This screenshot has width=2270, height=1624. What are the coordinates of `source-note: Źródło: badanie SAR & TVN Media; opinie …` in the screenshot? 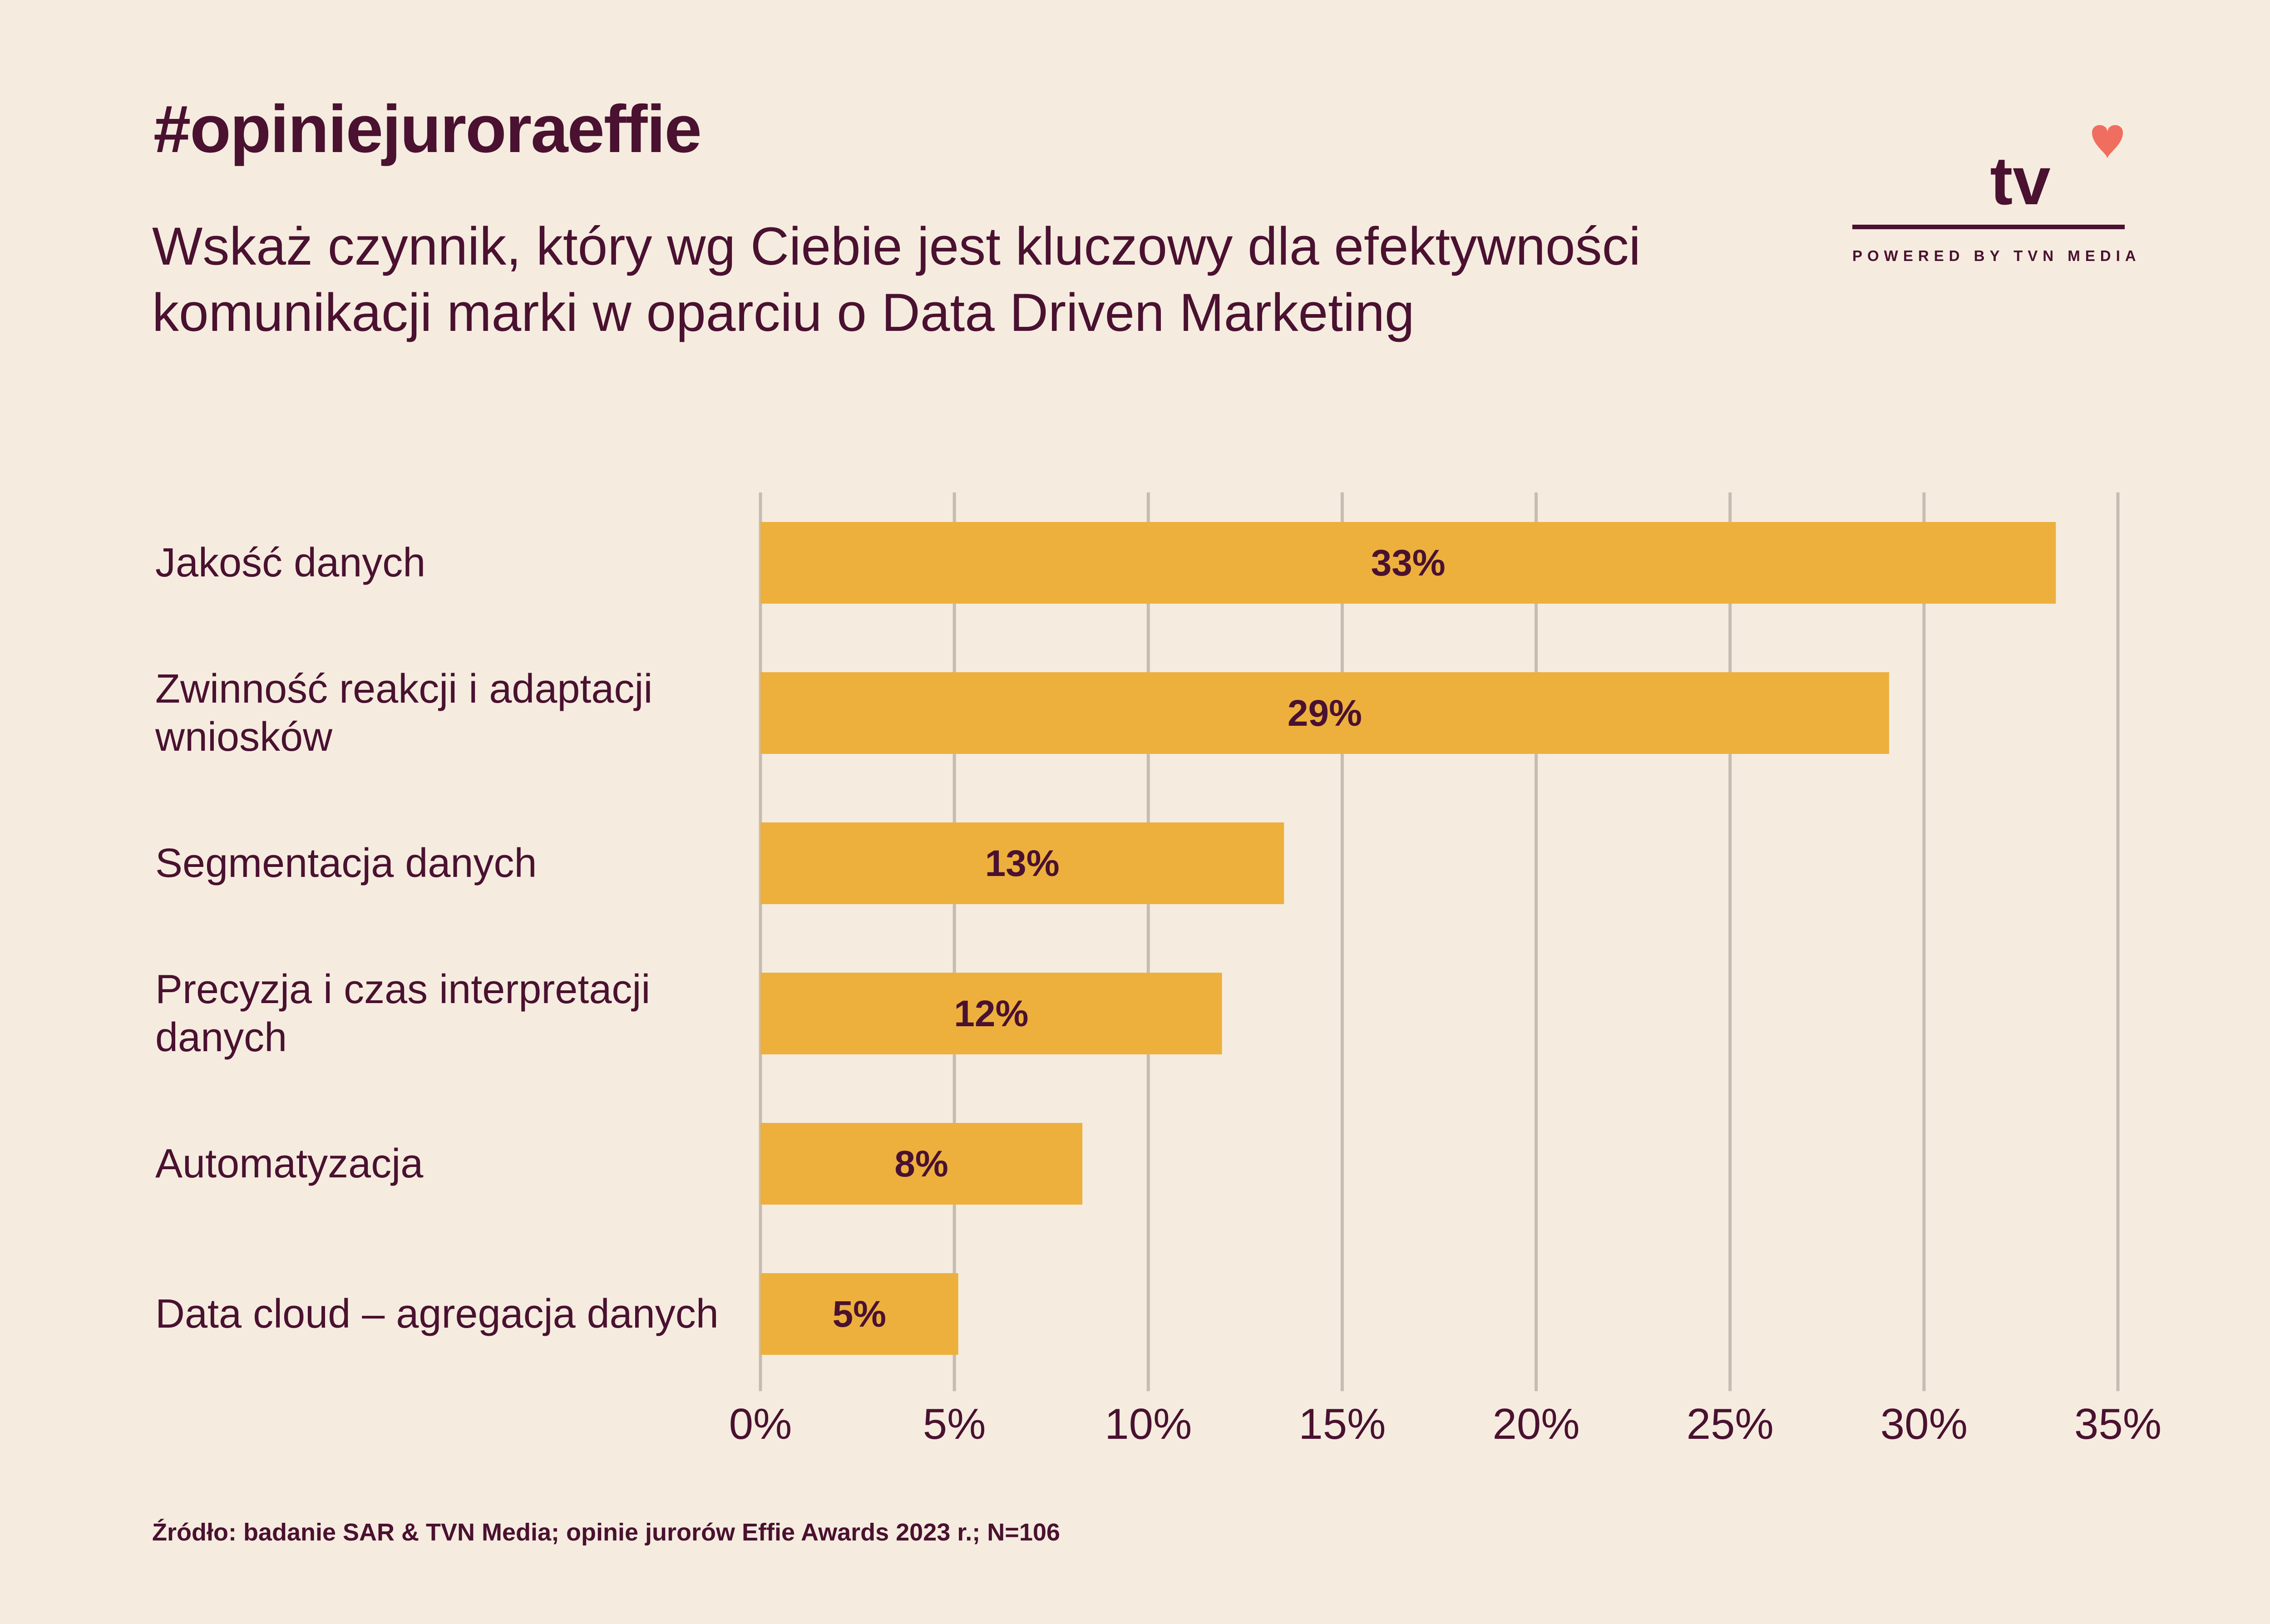 It's located at (606, 1532).